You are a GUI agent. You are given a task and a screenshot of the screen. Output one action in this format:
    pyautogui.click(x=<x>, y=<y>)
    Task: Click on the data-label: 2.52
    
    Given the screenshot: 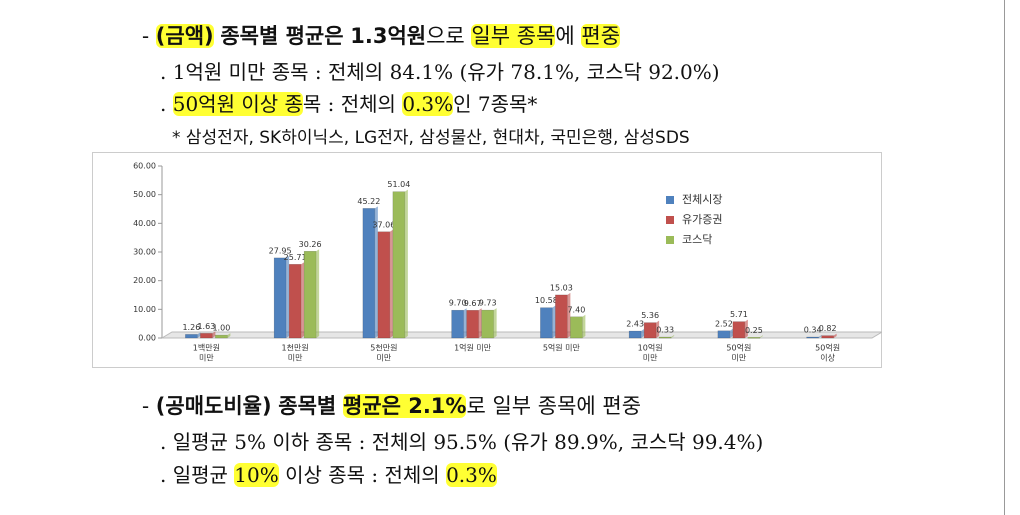 What is the action you would take?
    pyautogui.click(x=724, y=323)
    